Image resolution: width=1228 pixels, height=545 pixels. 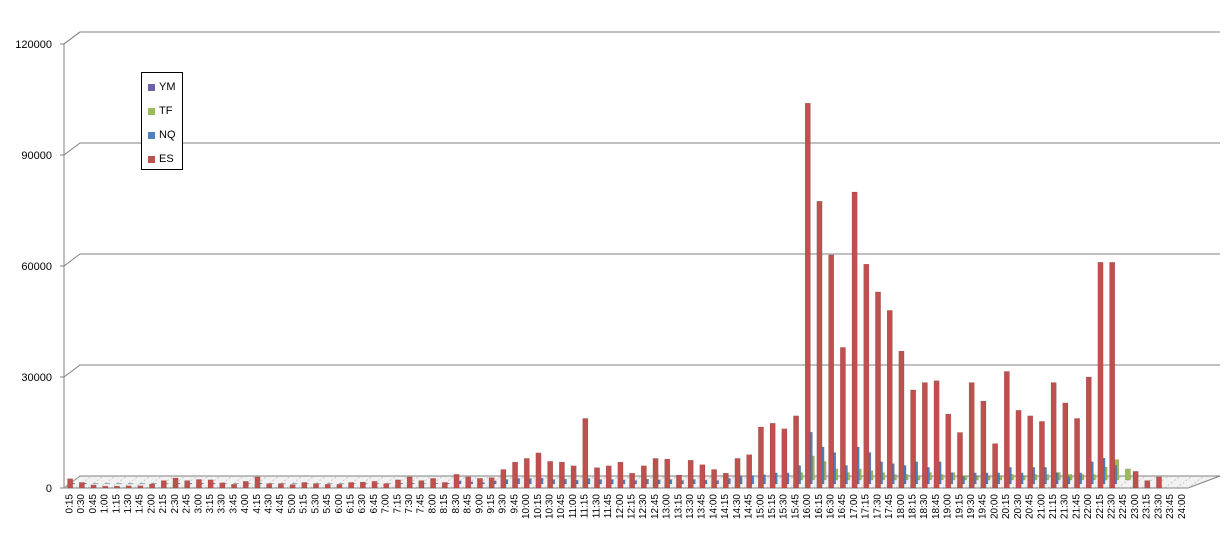 I want to click on x-tick-label: 18:45, so click(x=936, y=506).